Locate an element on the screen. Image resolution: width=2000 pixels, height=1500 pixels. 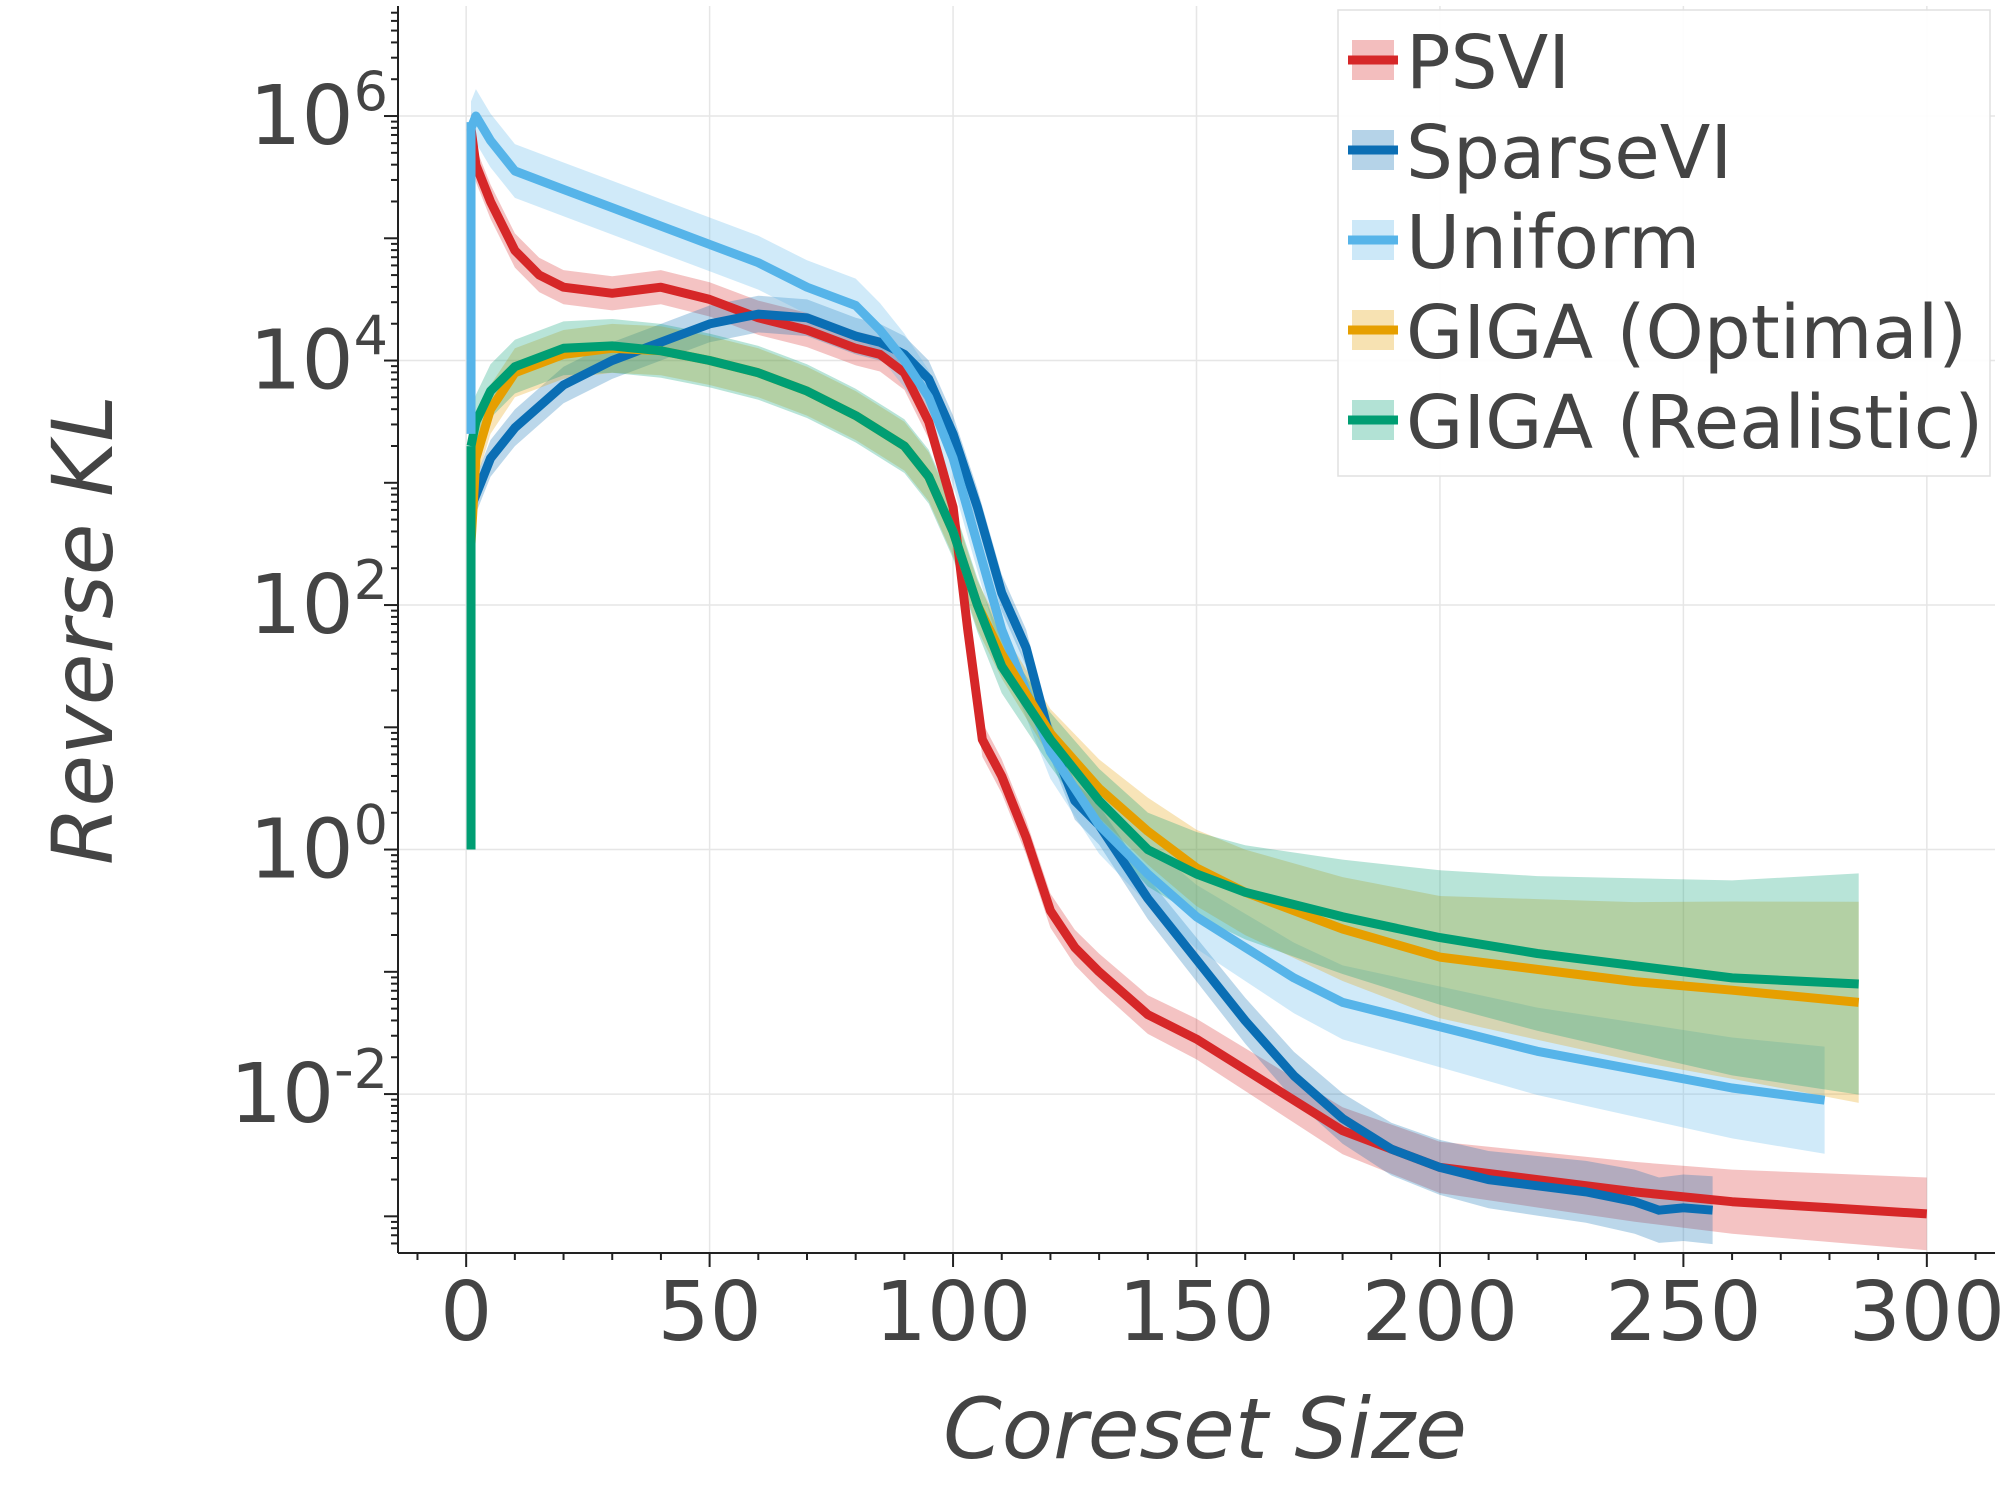
x-tick-label: 50 is located at coordinates (709, 1312).